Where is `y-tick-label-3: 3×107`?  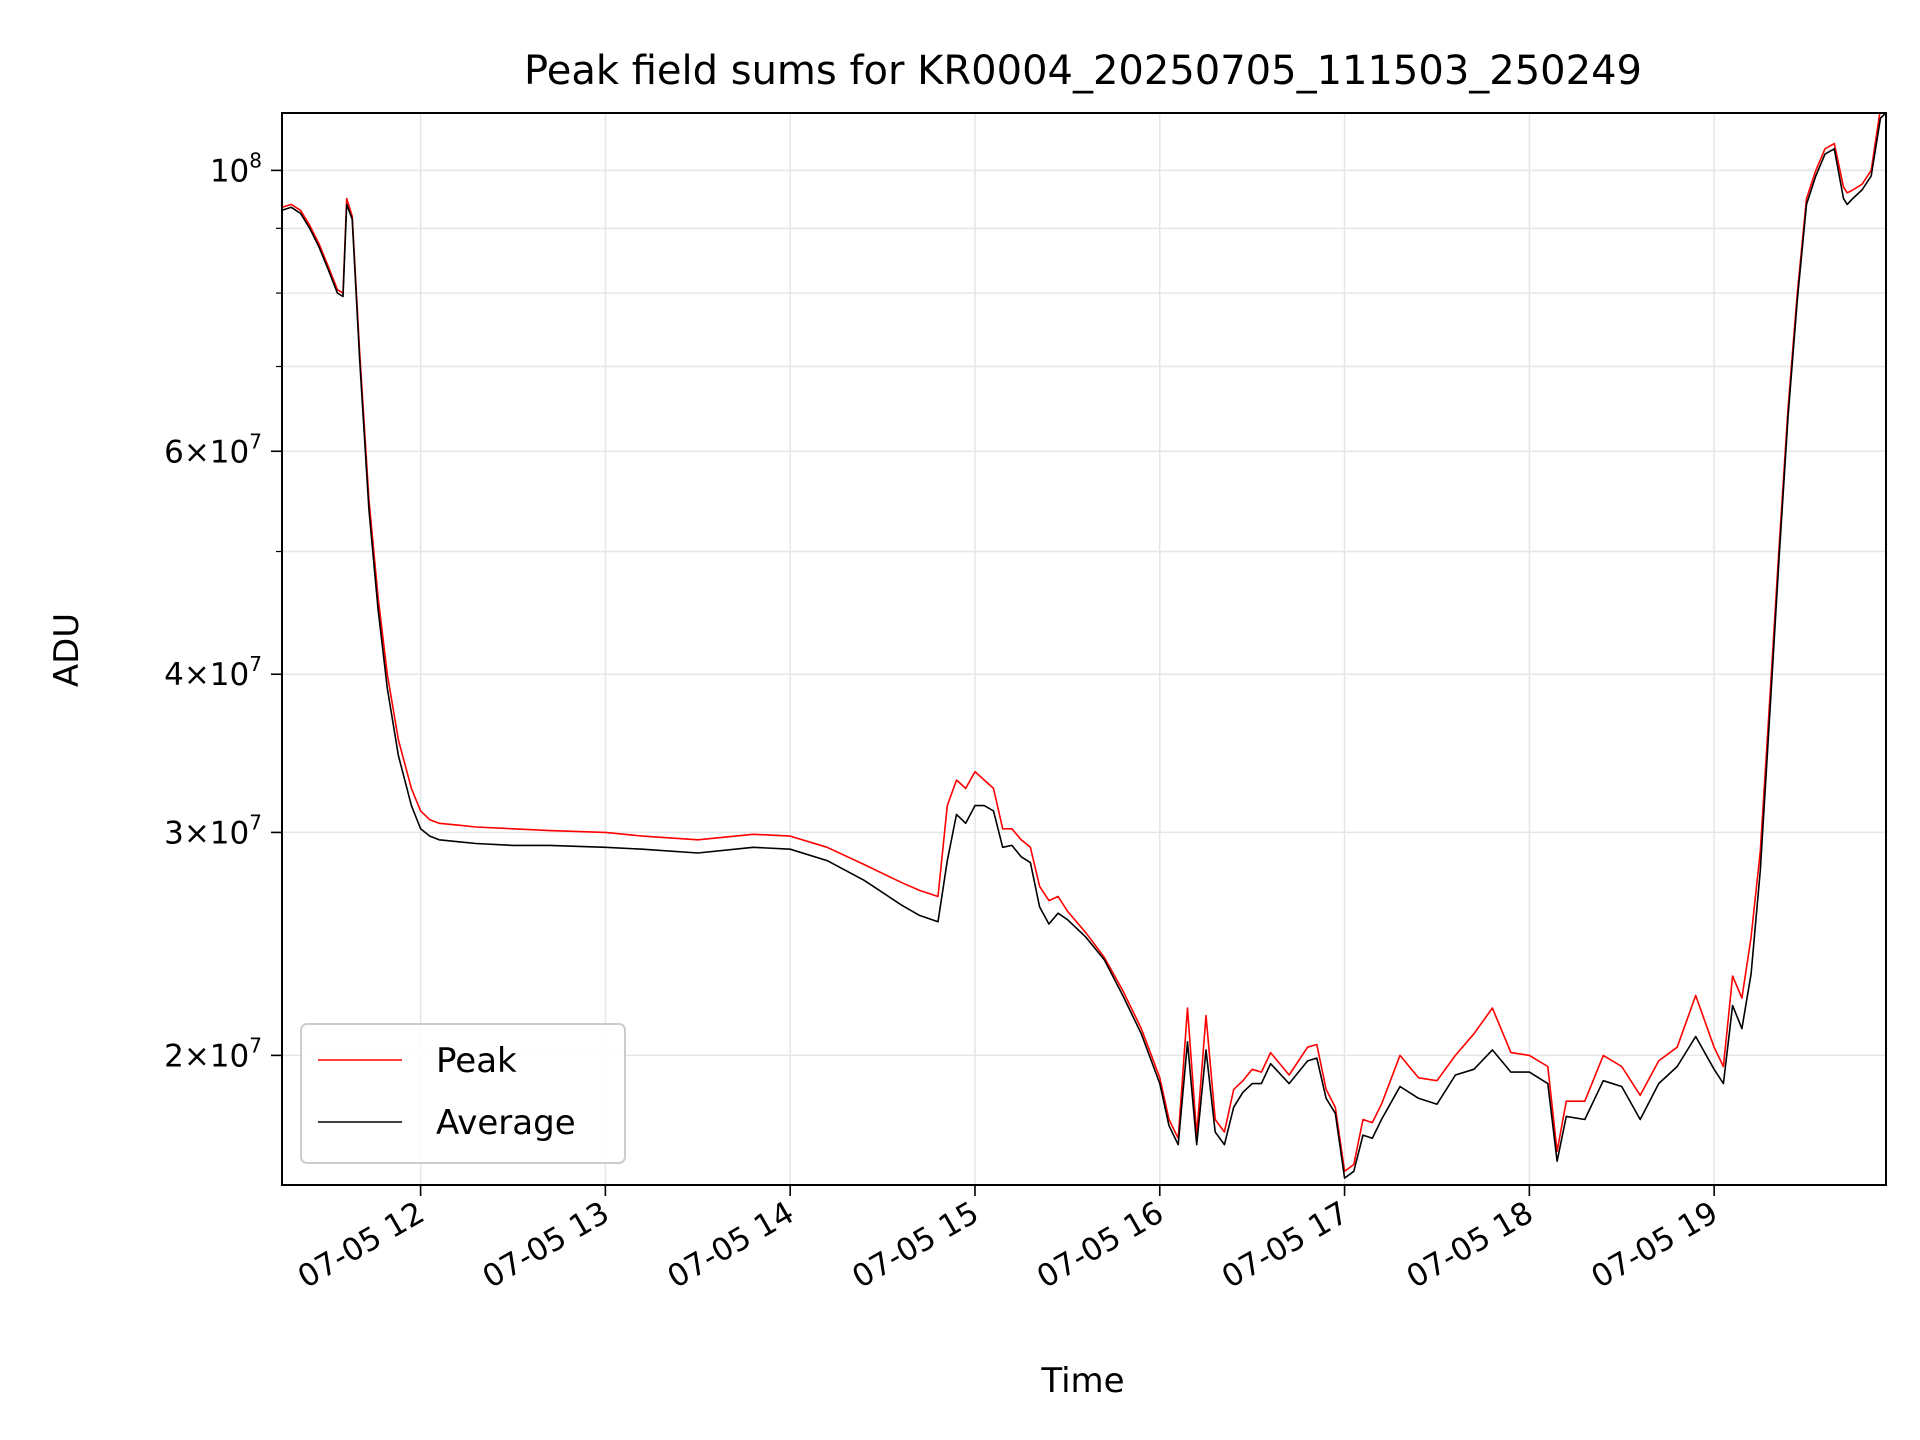 y-tick-label-3: 3×107 is located at coordinates (213, 830).